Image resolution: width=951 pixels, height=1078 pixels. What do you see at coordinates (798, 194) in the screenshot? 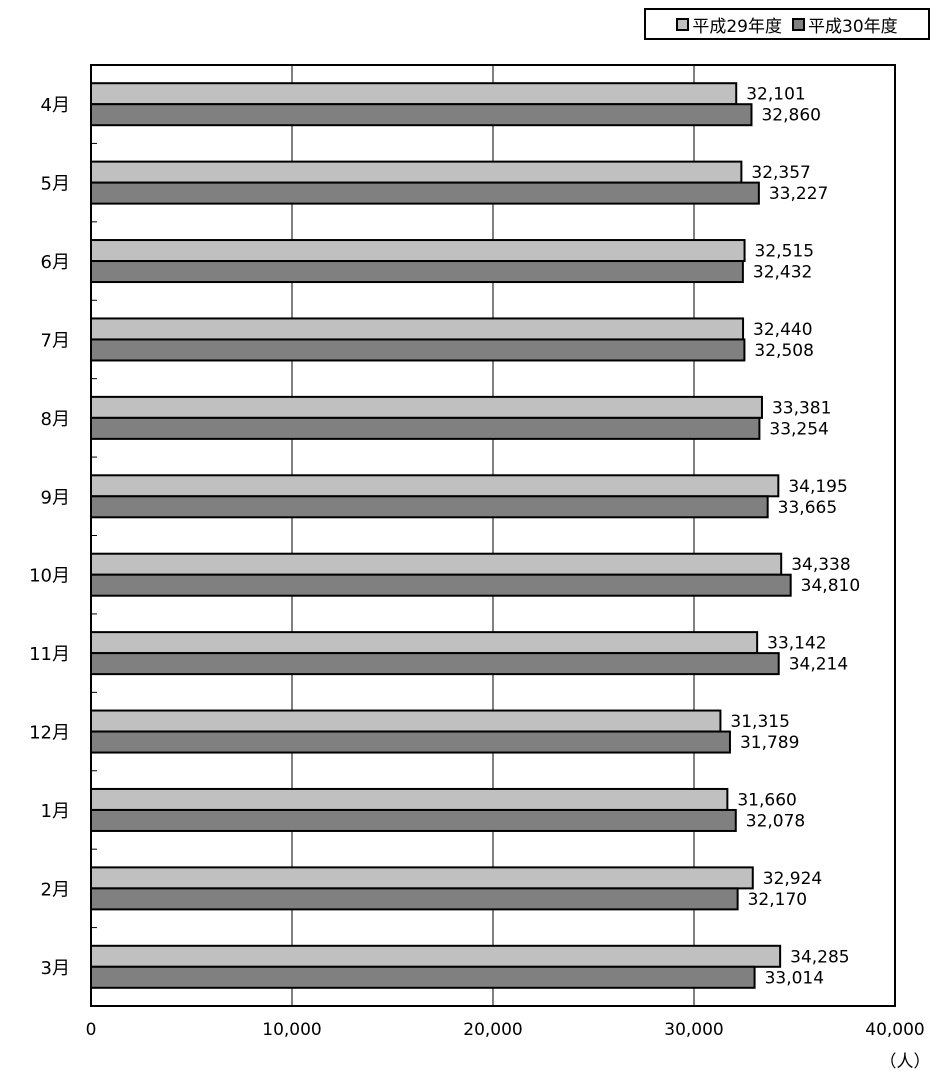
I see `data-label-s1: 33,227` at bounding box center [798, 194].